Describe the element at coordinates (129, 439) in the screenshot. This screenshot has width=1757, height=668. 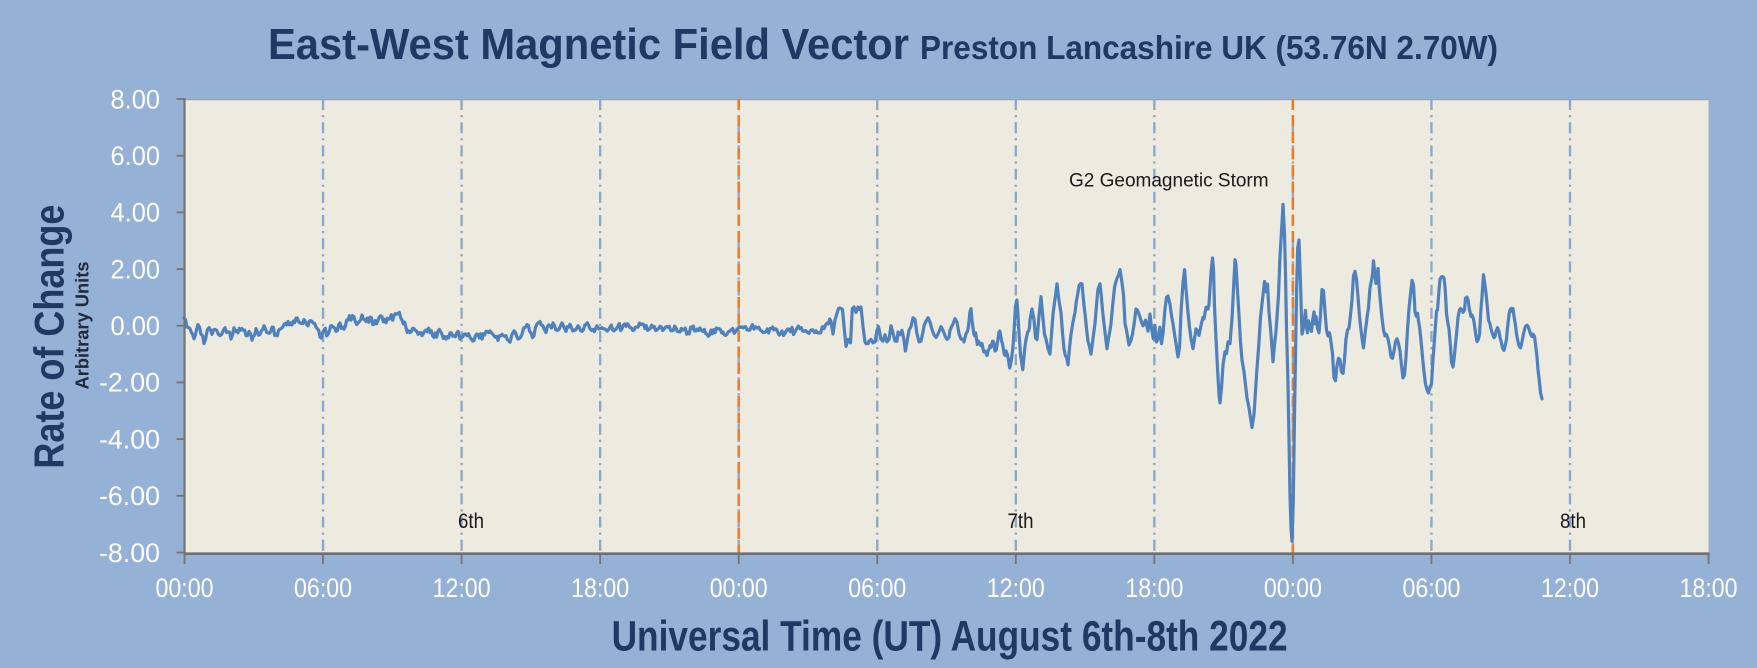
I see `svg-text: -4.00` at that location.